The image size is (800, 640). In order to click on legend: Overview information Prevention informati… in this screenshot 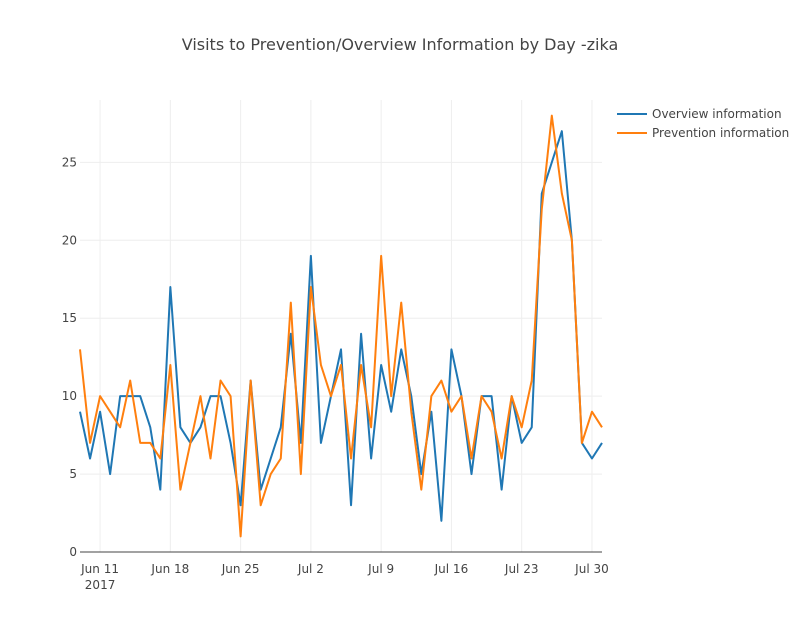, I will do `click(703, 123)`.